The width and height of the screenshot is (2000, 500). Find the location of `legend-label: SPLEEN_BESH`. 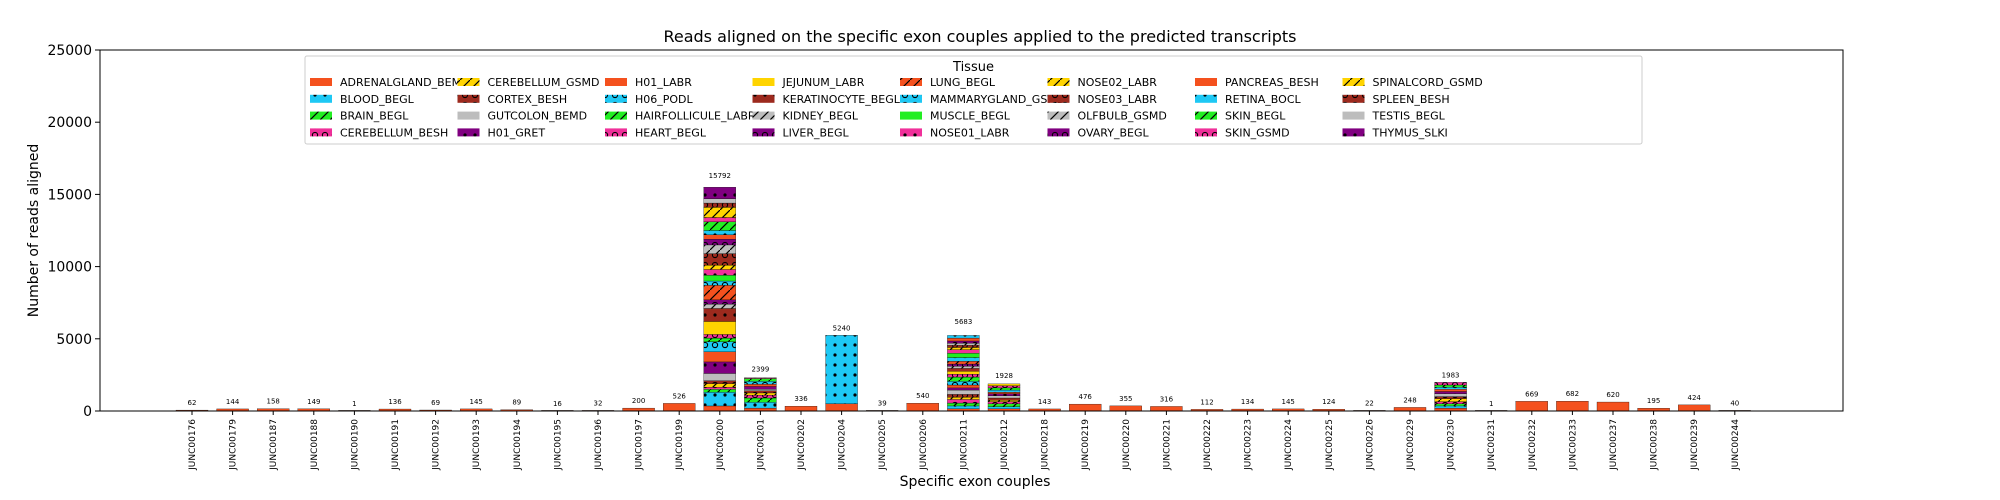

legend-label: SPLEEN_BESH is located at coordinates (1411, 99).